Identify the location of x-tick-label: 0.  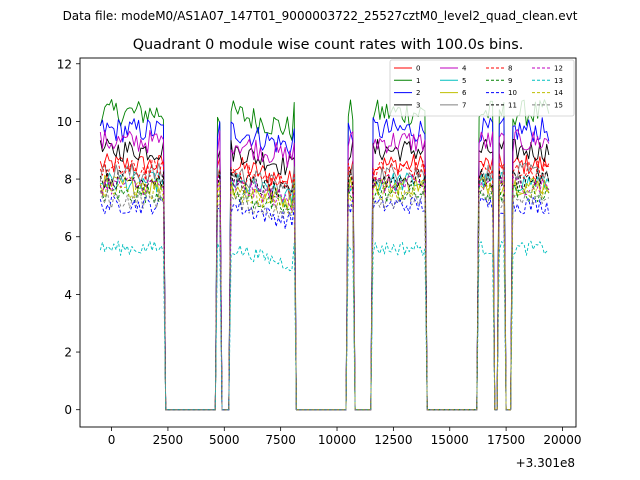
(112, 440).